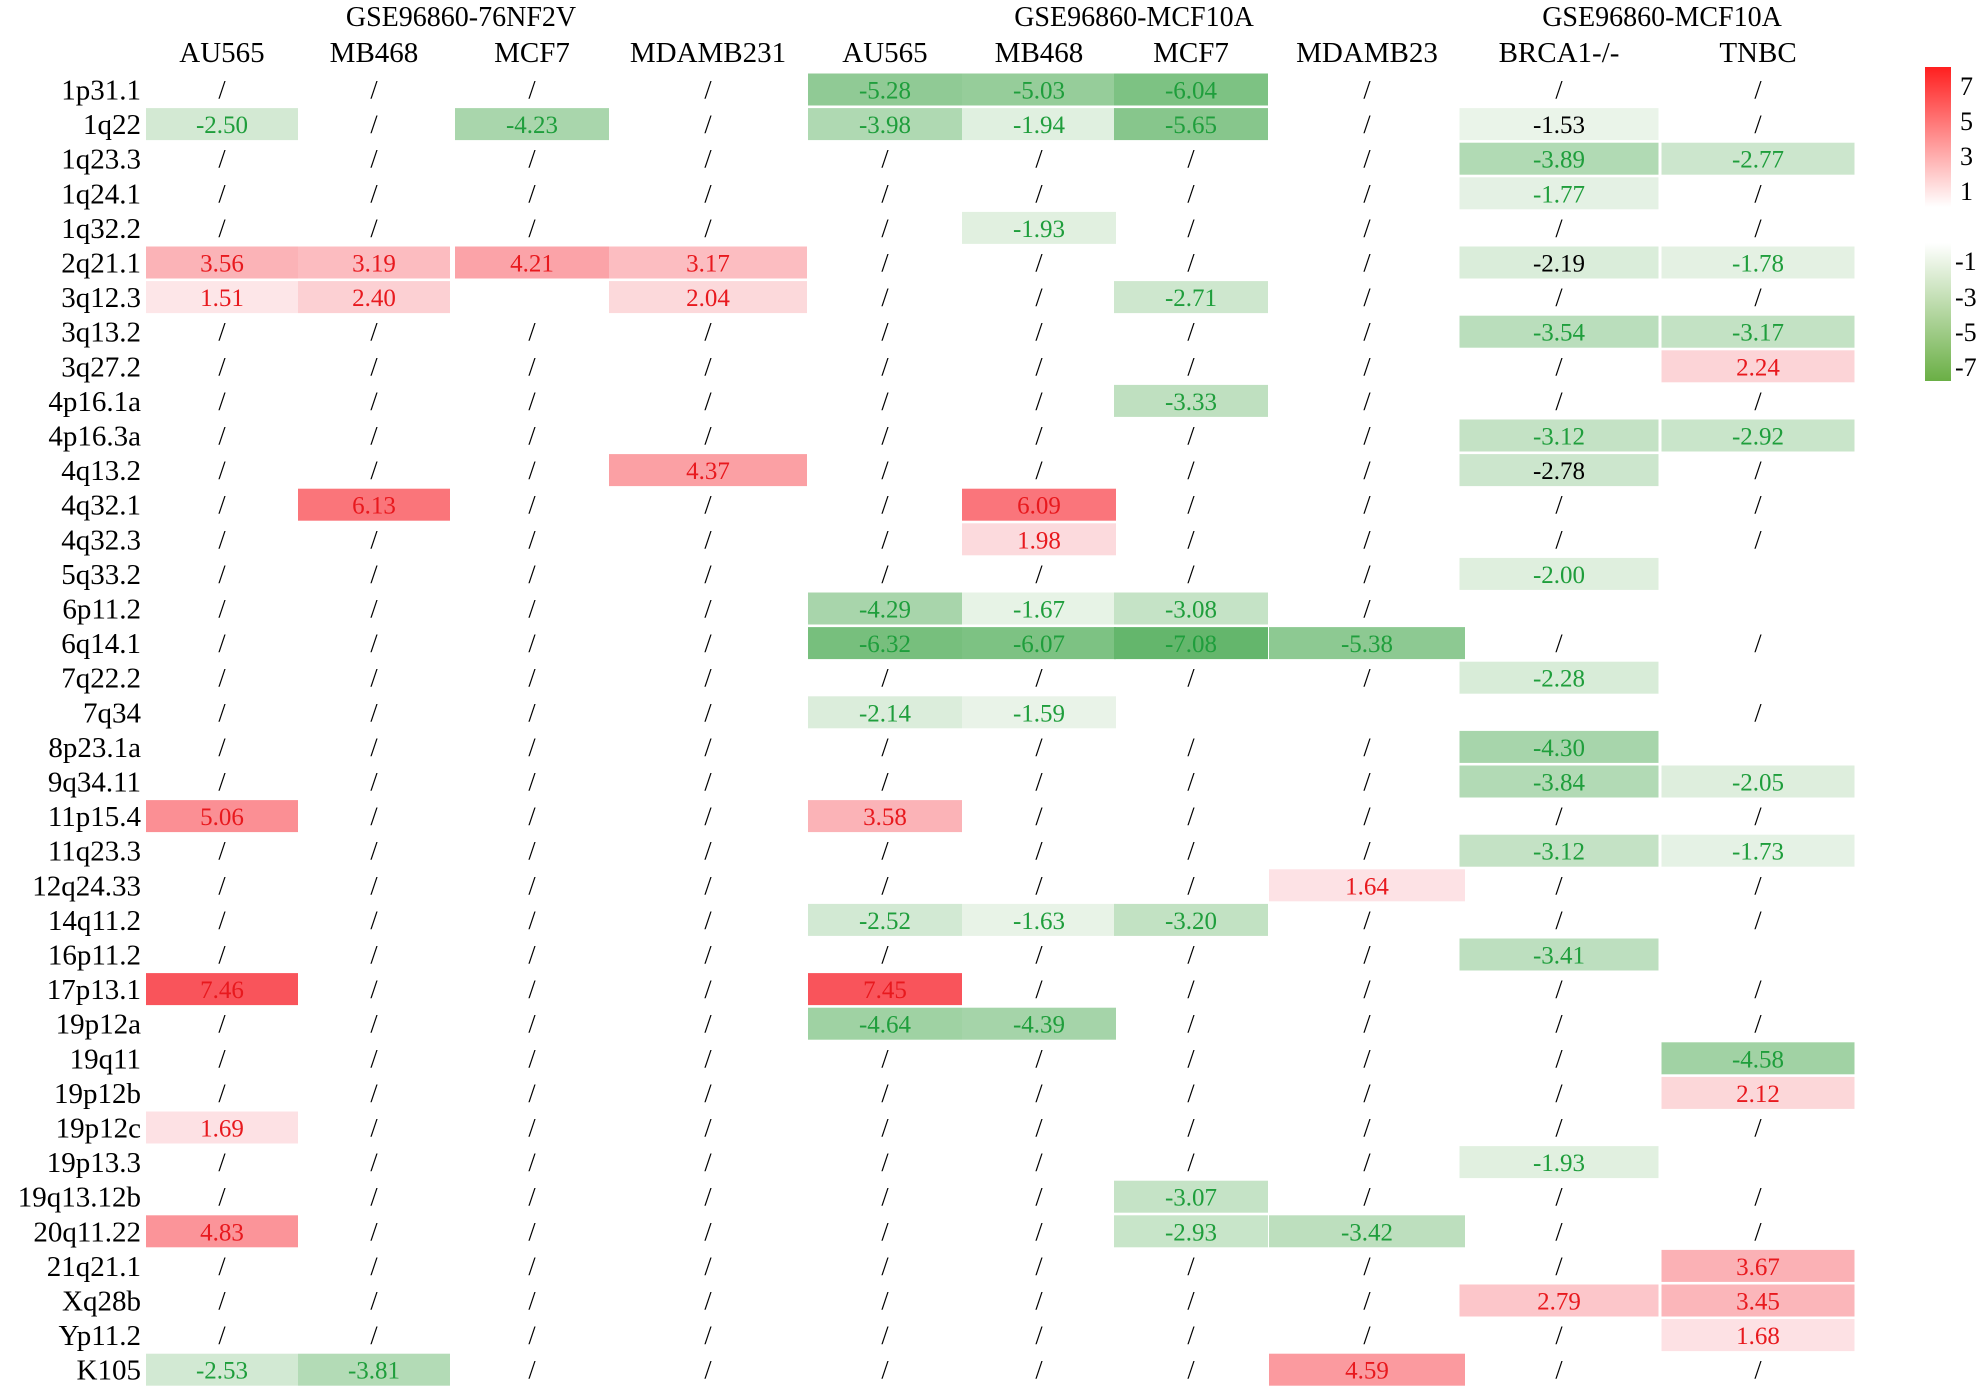 Image resolution: width=1987 pixels, height=1393 pixels. Describe the element at coordinates (885, 990) in the screenshot. I see `cell-value-26-4: 7.45` at that location.